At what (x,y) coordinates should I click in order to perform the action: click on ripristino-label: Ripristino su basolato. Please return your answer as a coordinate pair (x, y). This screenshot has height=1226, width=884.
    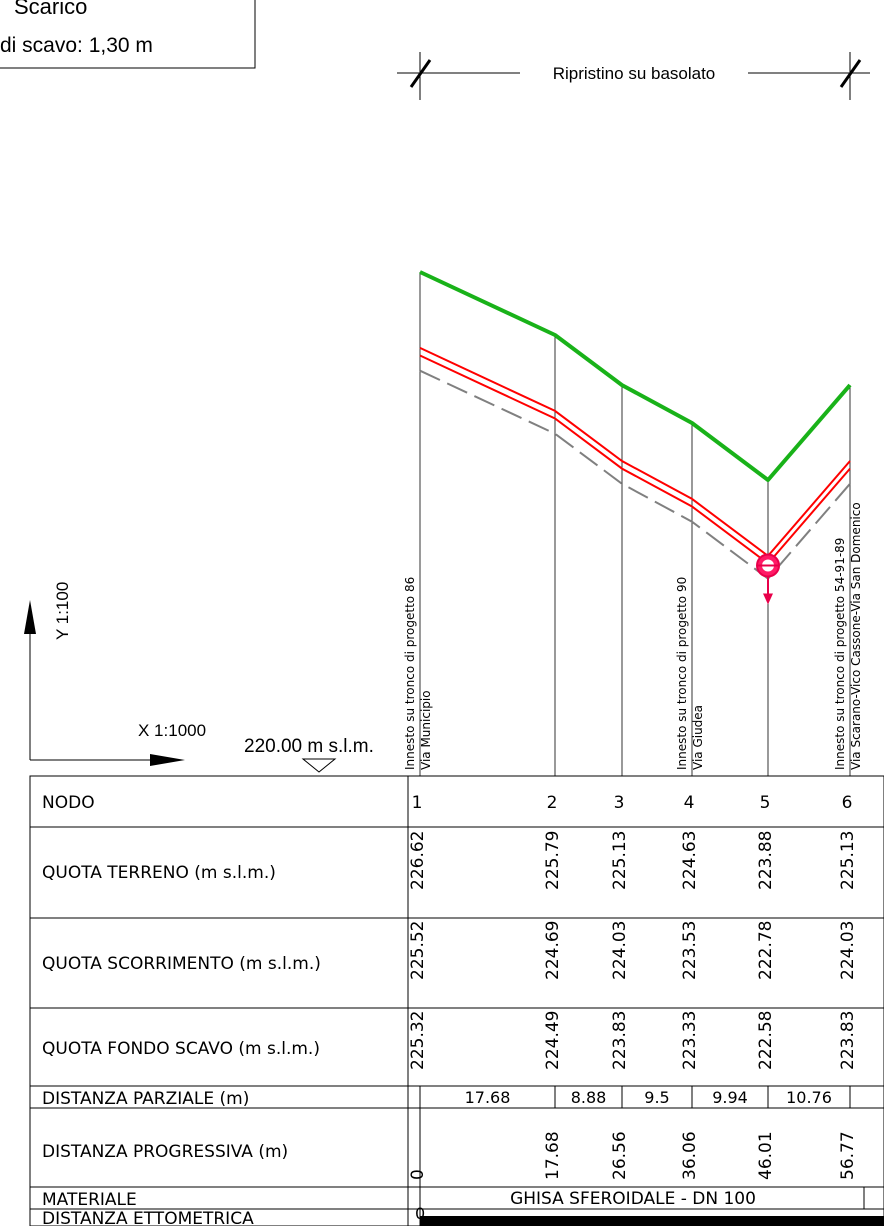
    Looking at the image, I should click on (634, 73).